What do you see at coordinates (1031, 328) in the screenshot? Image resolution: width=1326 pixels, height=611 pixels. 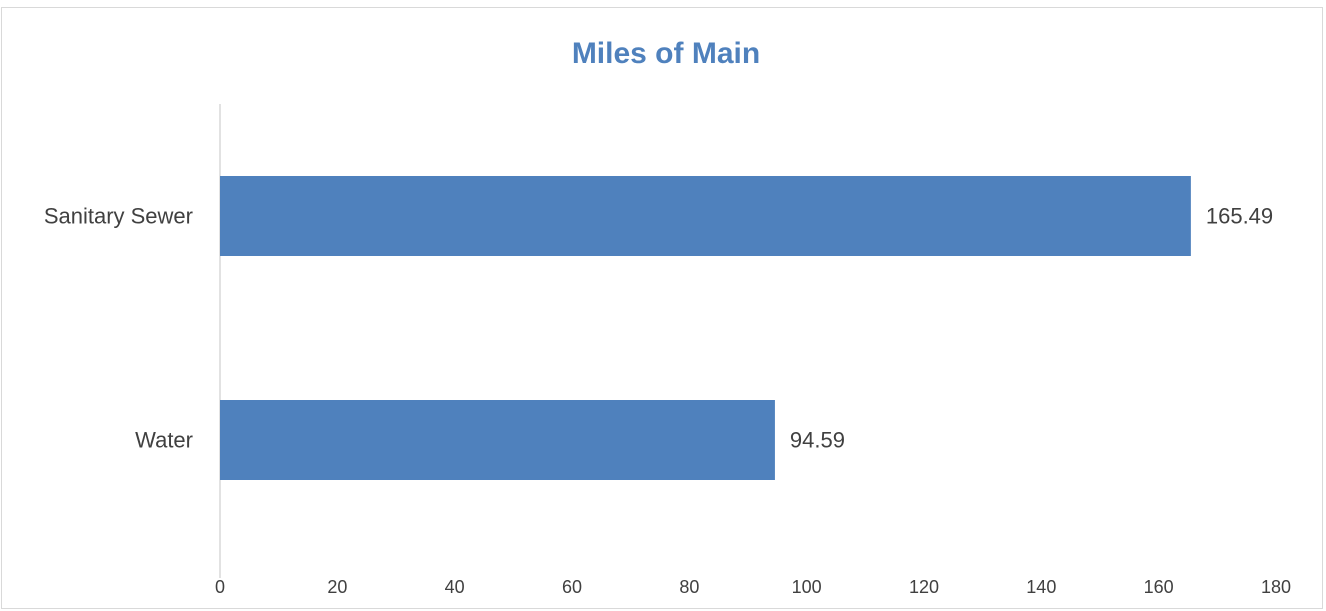 I see `data-labels: 165.49 94.59` at bounding box center [1031, 328].